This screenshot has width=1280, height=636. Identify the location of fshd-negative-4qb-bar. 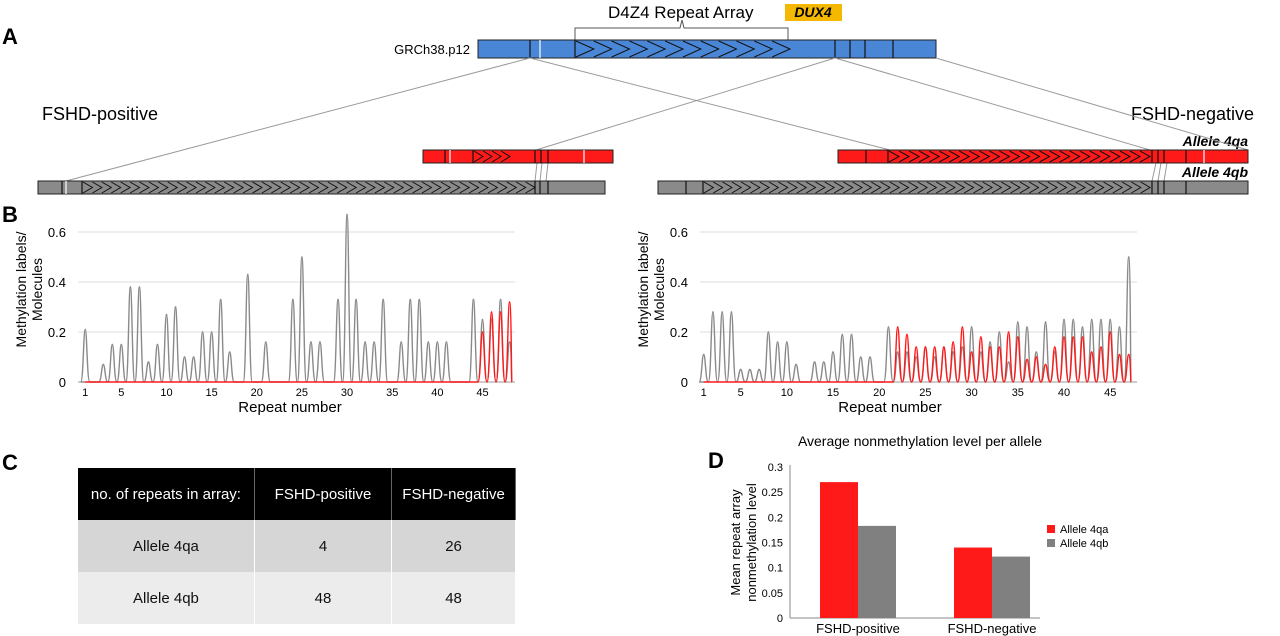
(953, 187).